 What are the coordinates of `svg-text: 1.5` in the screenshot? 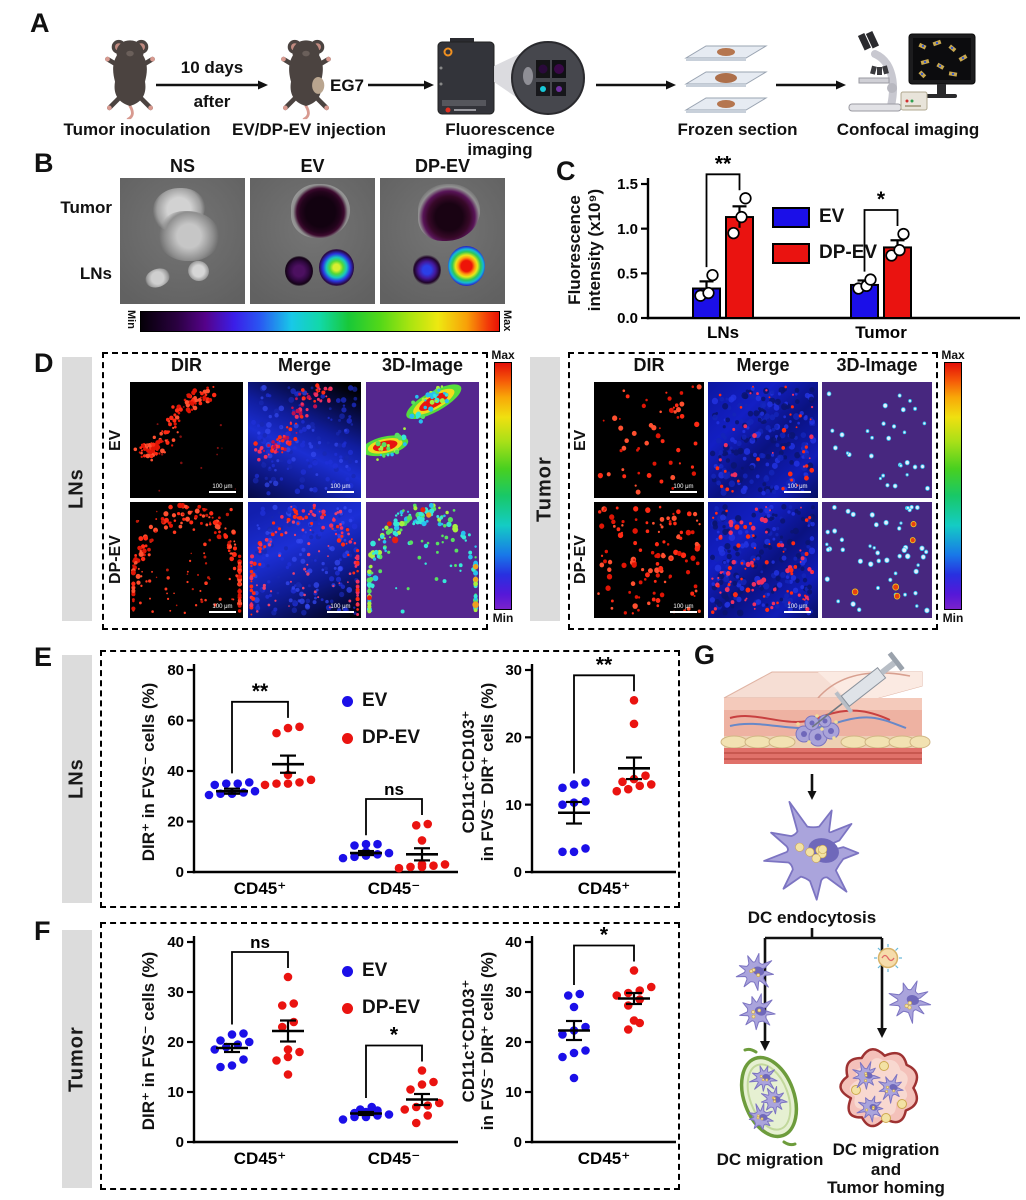 It's located at (627, 184).